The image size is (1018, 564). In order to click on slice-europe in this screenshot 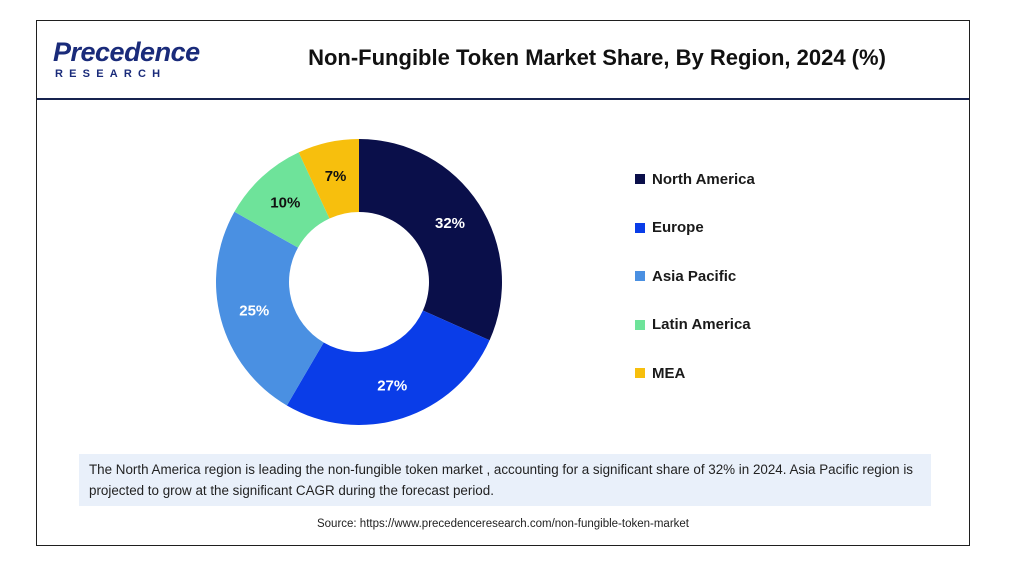, I will do `click(388, 367)`.